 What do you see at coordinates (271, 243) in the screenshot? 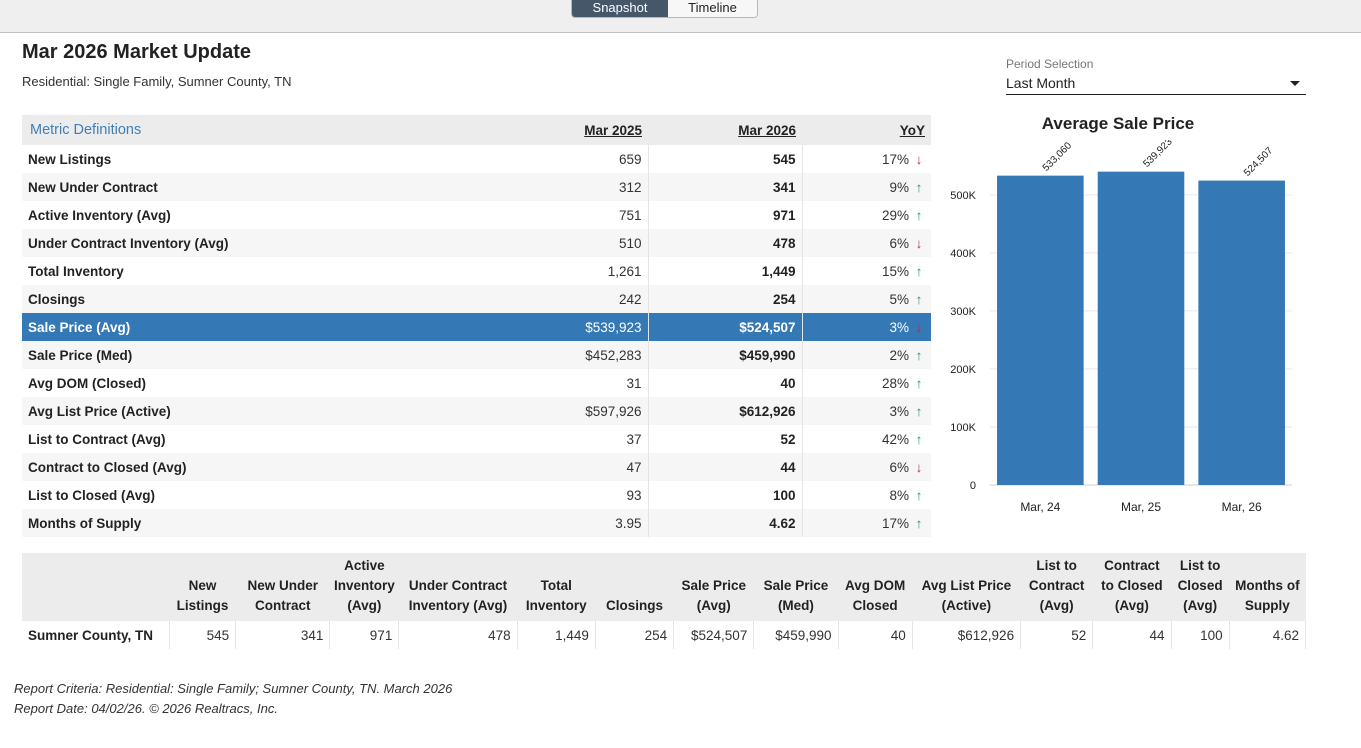
I see `metric-name: Under Contract Inventory (Avg)` at bounding box center [271, 243].